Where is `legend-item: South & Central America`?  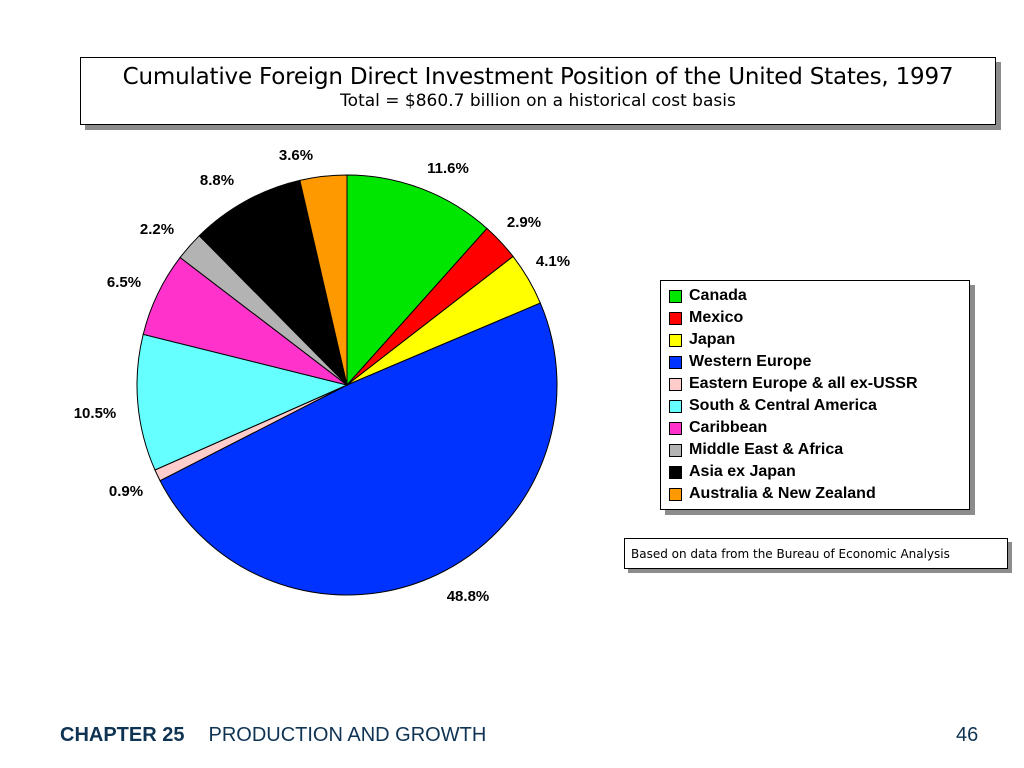 legend-item: South & Central America is located at coordinates (773, 406).